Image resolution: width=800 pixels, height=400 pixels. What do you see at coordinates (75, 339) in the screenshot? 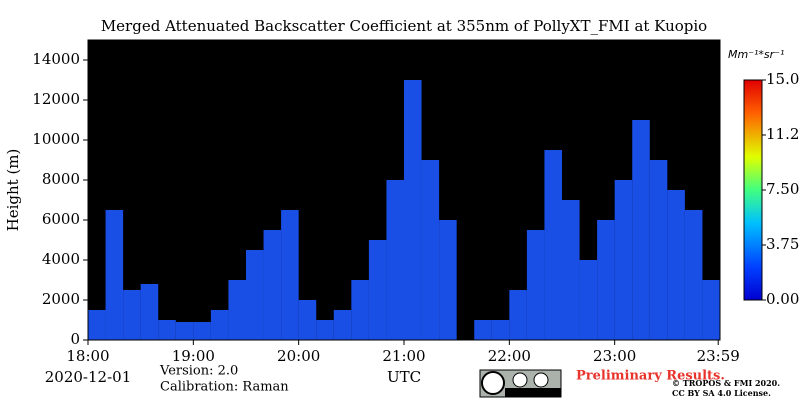
I see `y-tick-label: 0` at bounding box center [75, 339].